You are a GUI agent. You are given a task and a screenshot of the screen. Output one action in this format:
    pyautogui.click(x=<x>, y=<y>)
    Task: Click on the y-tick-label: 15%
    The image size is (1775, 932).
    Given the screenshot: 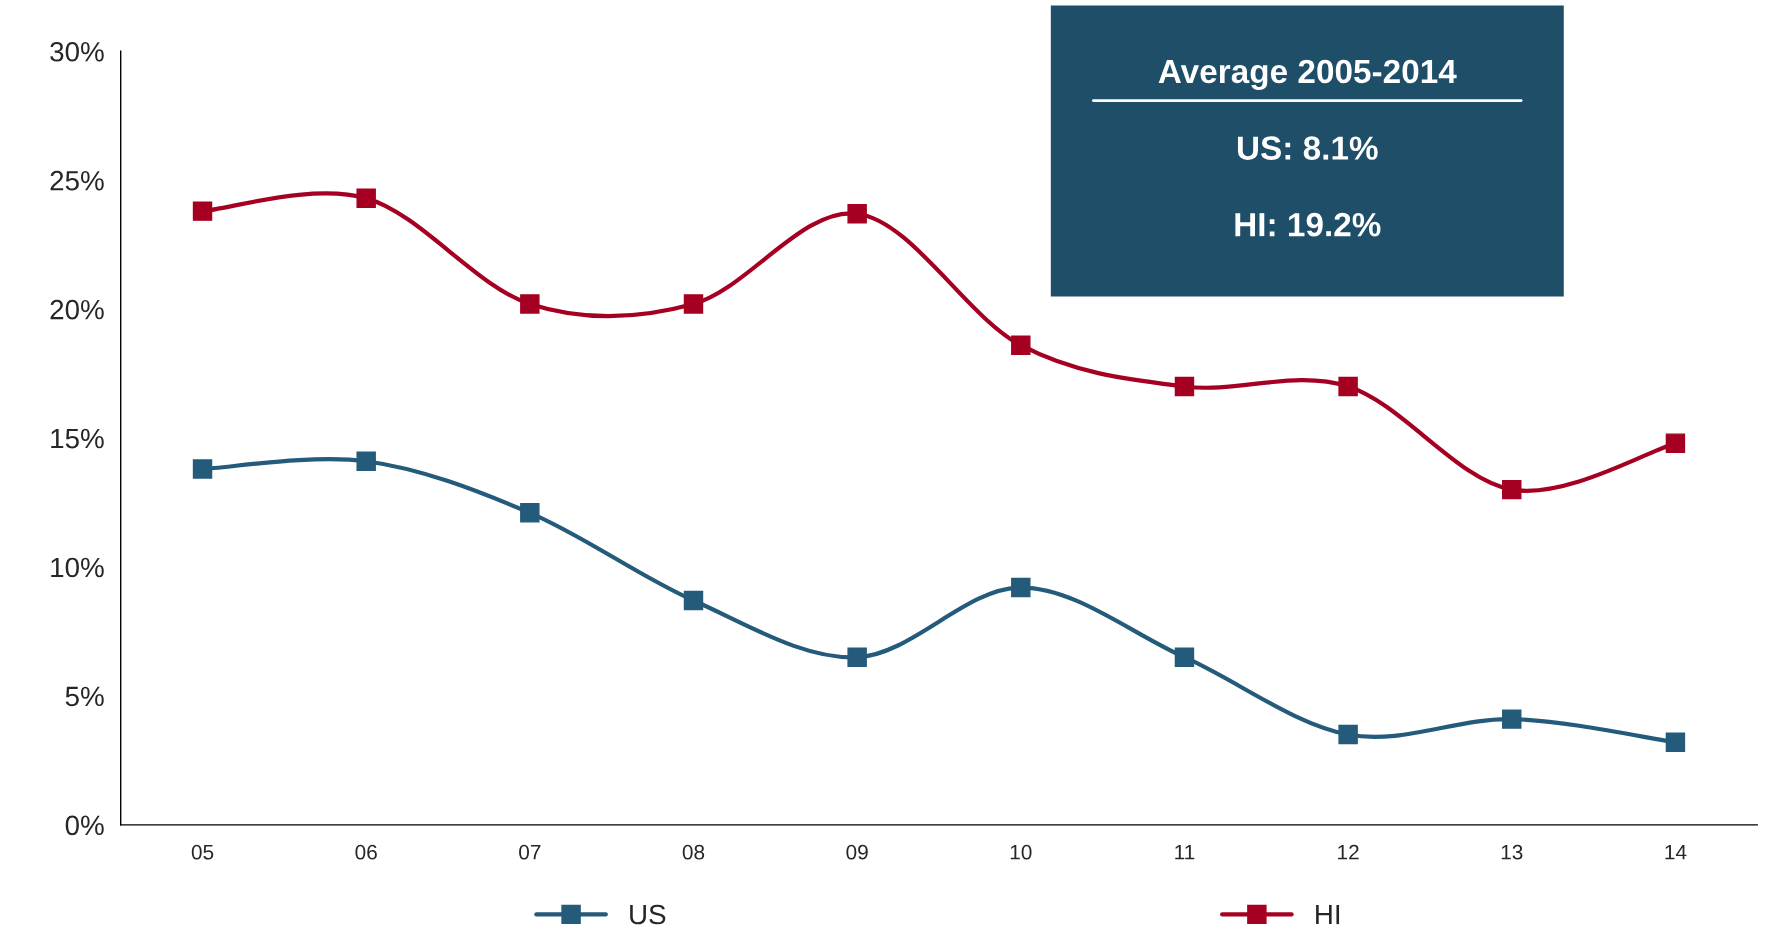 What is the action you would take?
    pyautogui.click(x=77, y=438)
    